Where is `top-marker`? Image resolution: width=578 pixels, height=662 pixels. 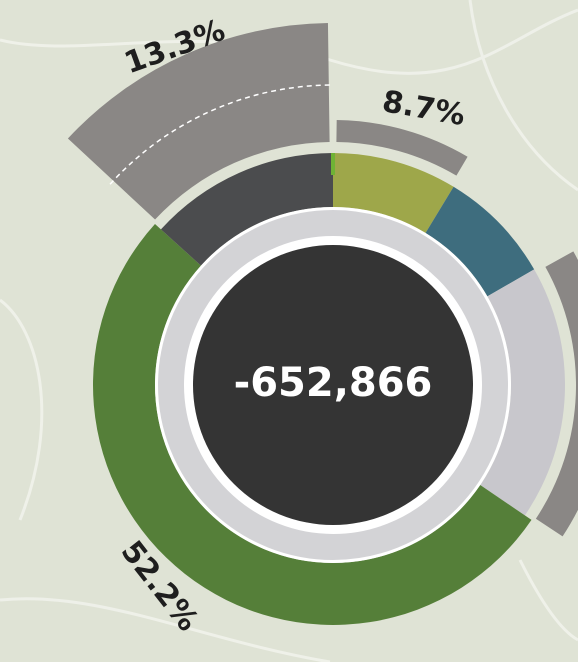
top-marker is located at coordinates (333, 164).